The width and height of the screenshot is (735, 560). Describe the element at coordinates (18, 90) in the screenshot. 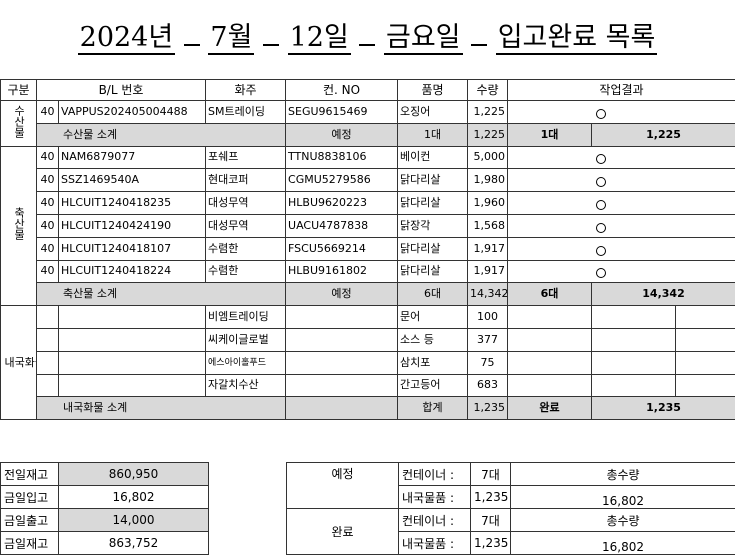

I see `header-category: 구분` at that location.